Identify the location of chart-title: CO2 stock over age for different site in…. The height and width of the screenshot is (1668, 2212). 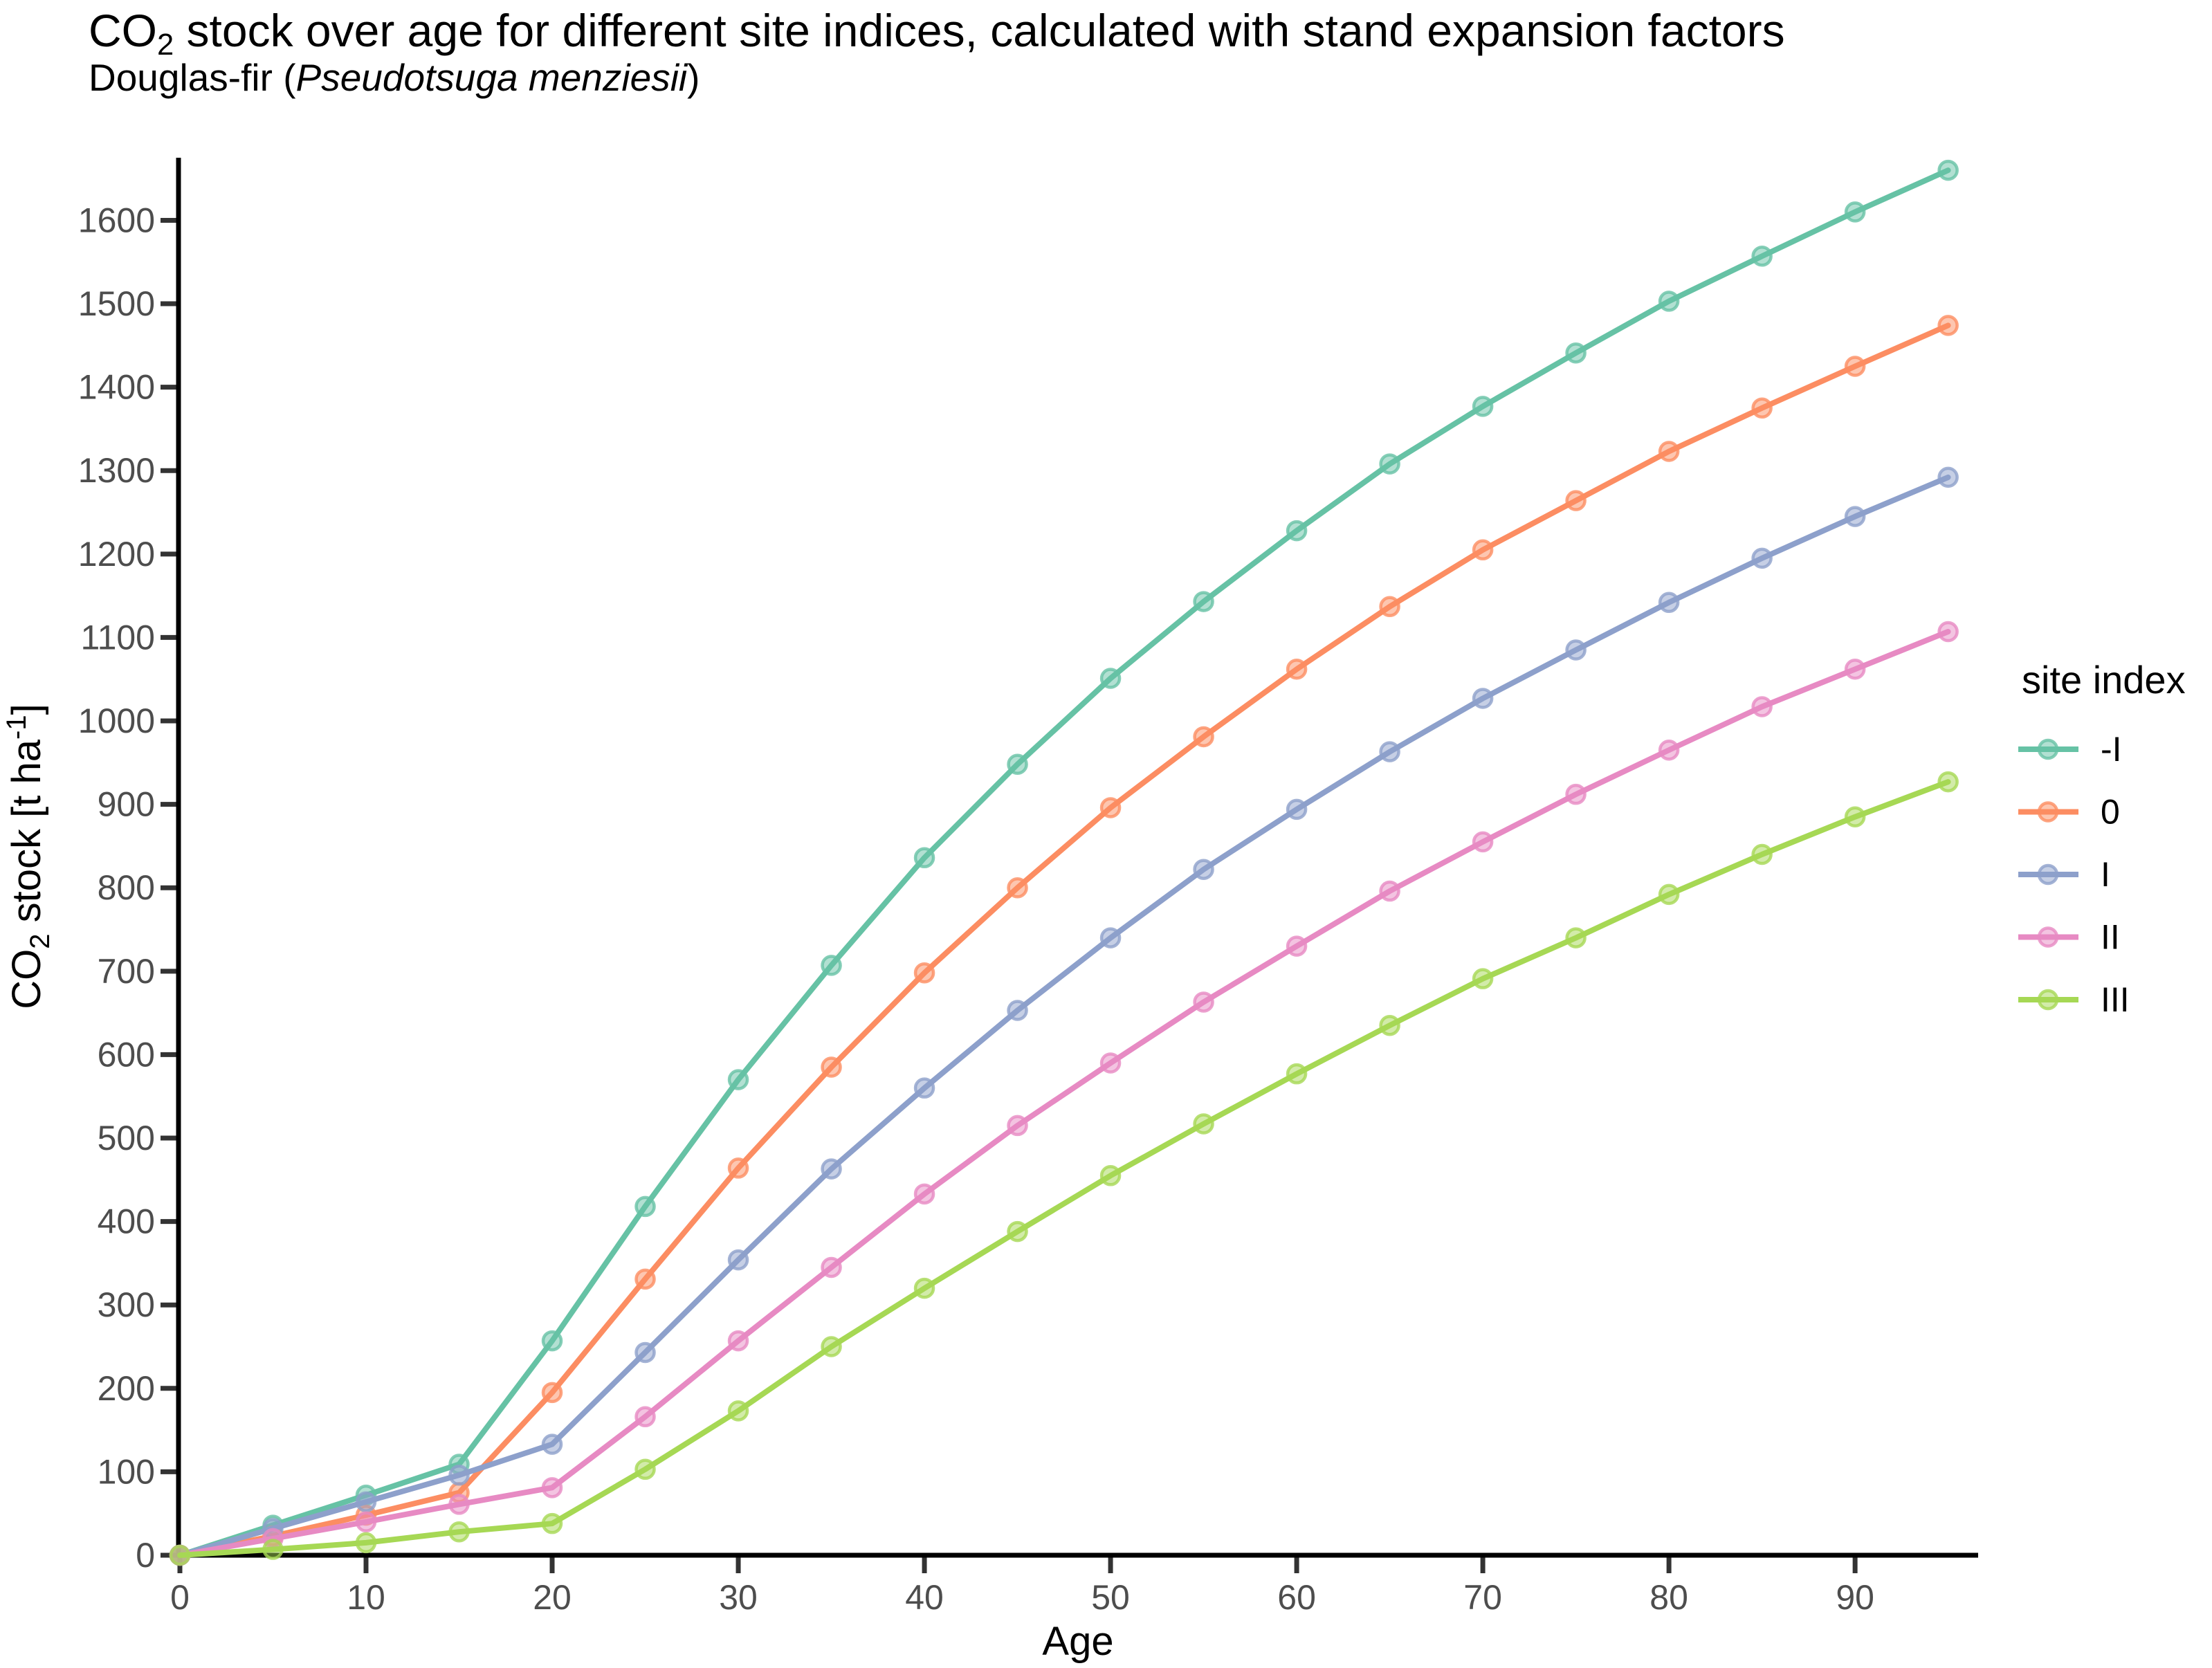
(937, 33).